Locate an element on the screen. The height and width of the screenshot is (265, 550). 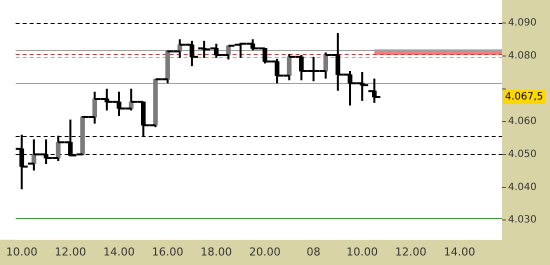
text: 4.067,5 is located at coordinates (524, 97).